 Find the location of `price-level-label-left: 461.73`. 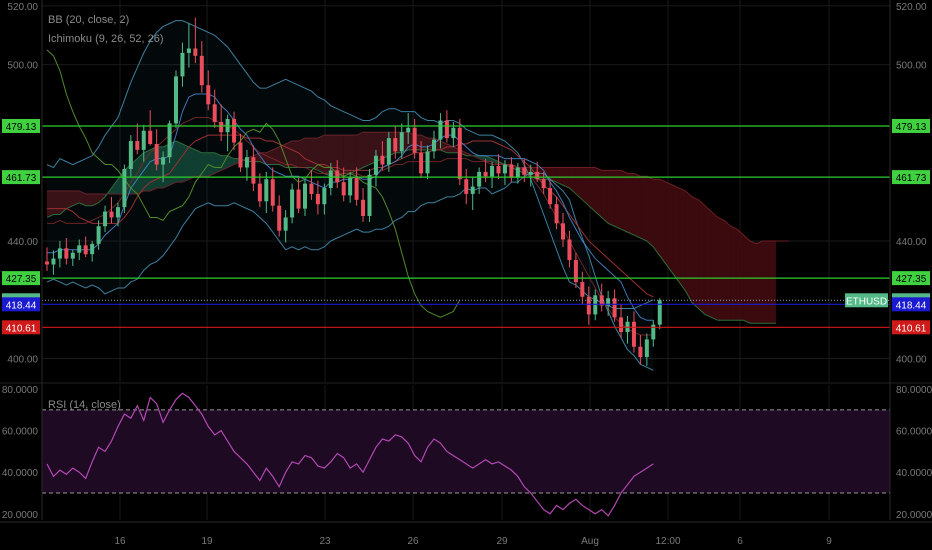

price-level-label-left: 461.73 is located at coordinates (21, 178).